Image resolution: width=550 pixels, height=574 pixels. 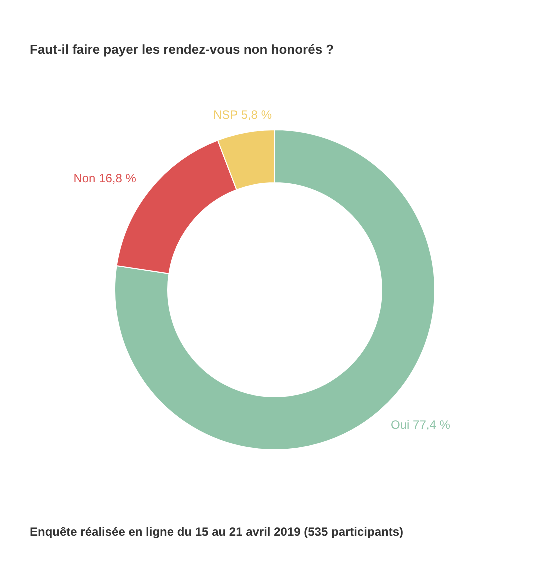 I want to click on slice-label: NSP 5,8 %, so click(x=243, y=115).